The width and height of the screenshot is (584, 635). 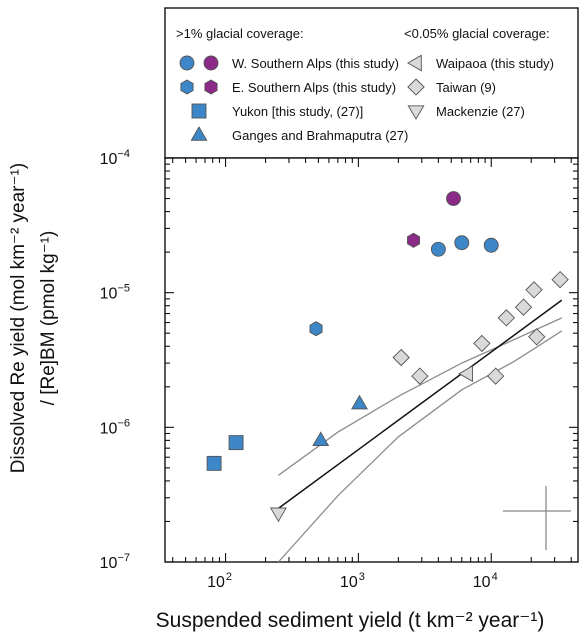 What do you see at coordinates (320, 135) in the screenshot?
I see `legend-label: Ganges and Brahmaputra (27)` at bounding box center [320, 135].